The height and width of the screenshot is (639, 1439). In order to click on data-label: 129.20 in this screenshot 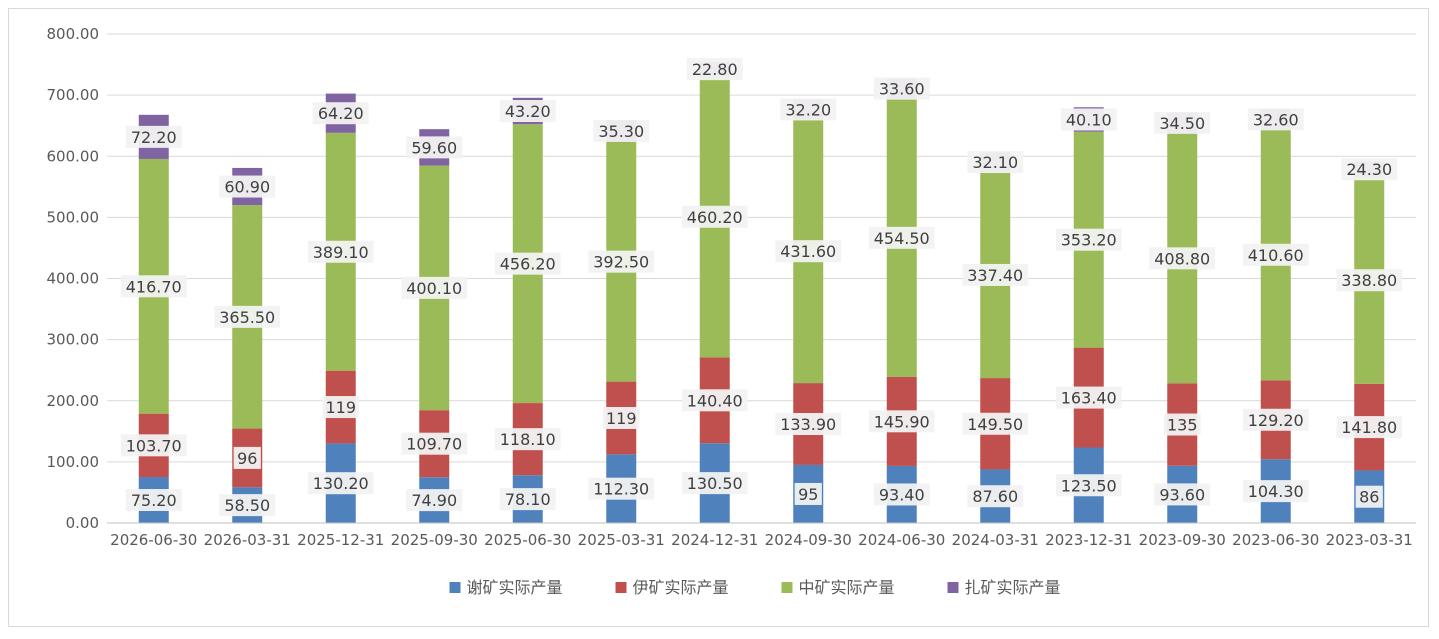, I will do `click(1276, 420)`.